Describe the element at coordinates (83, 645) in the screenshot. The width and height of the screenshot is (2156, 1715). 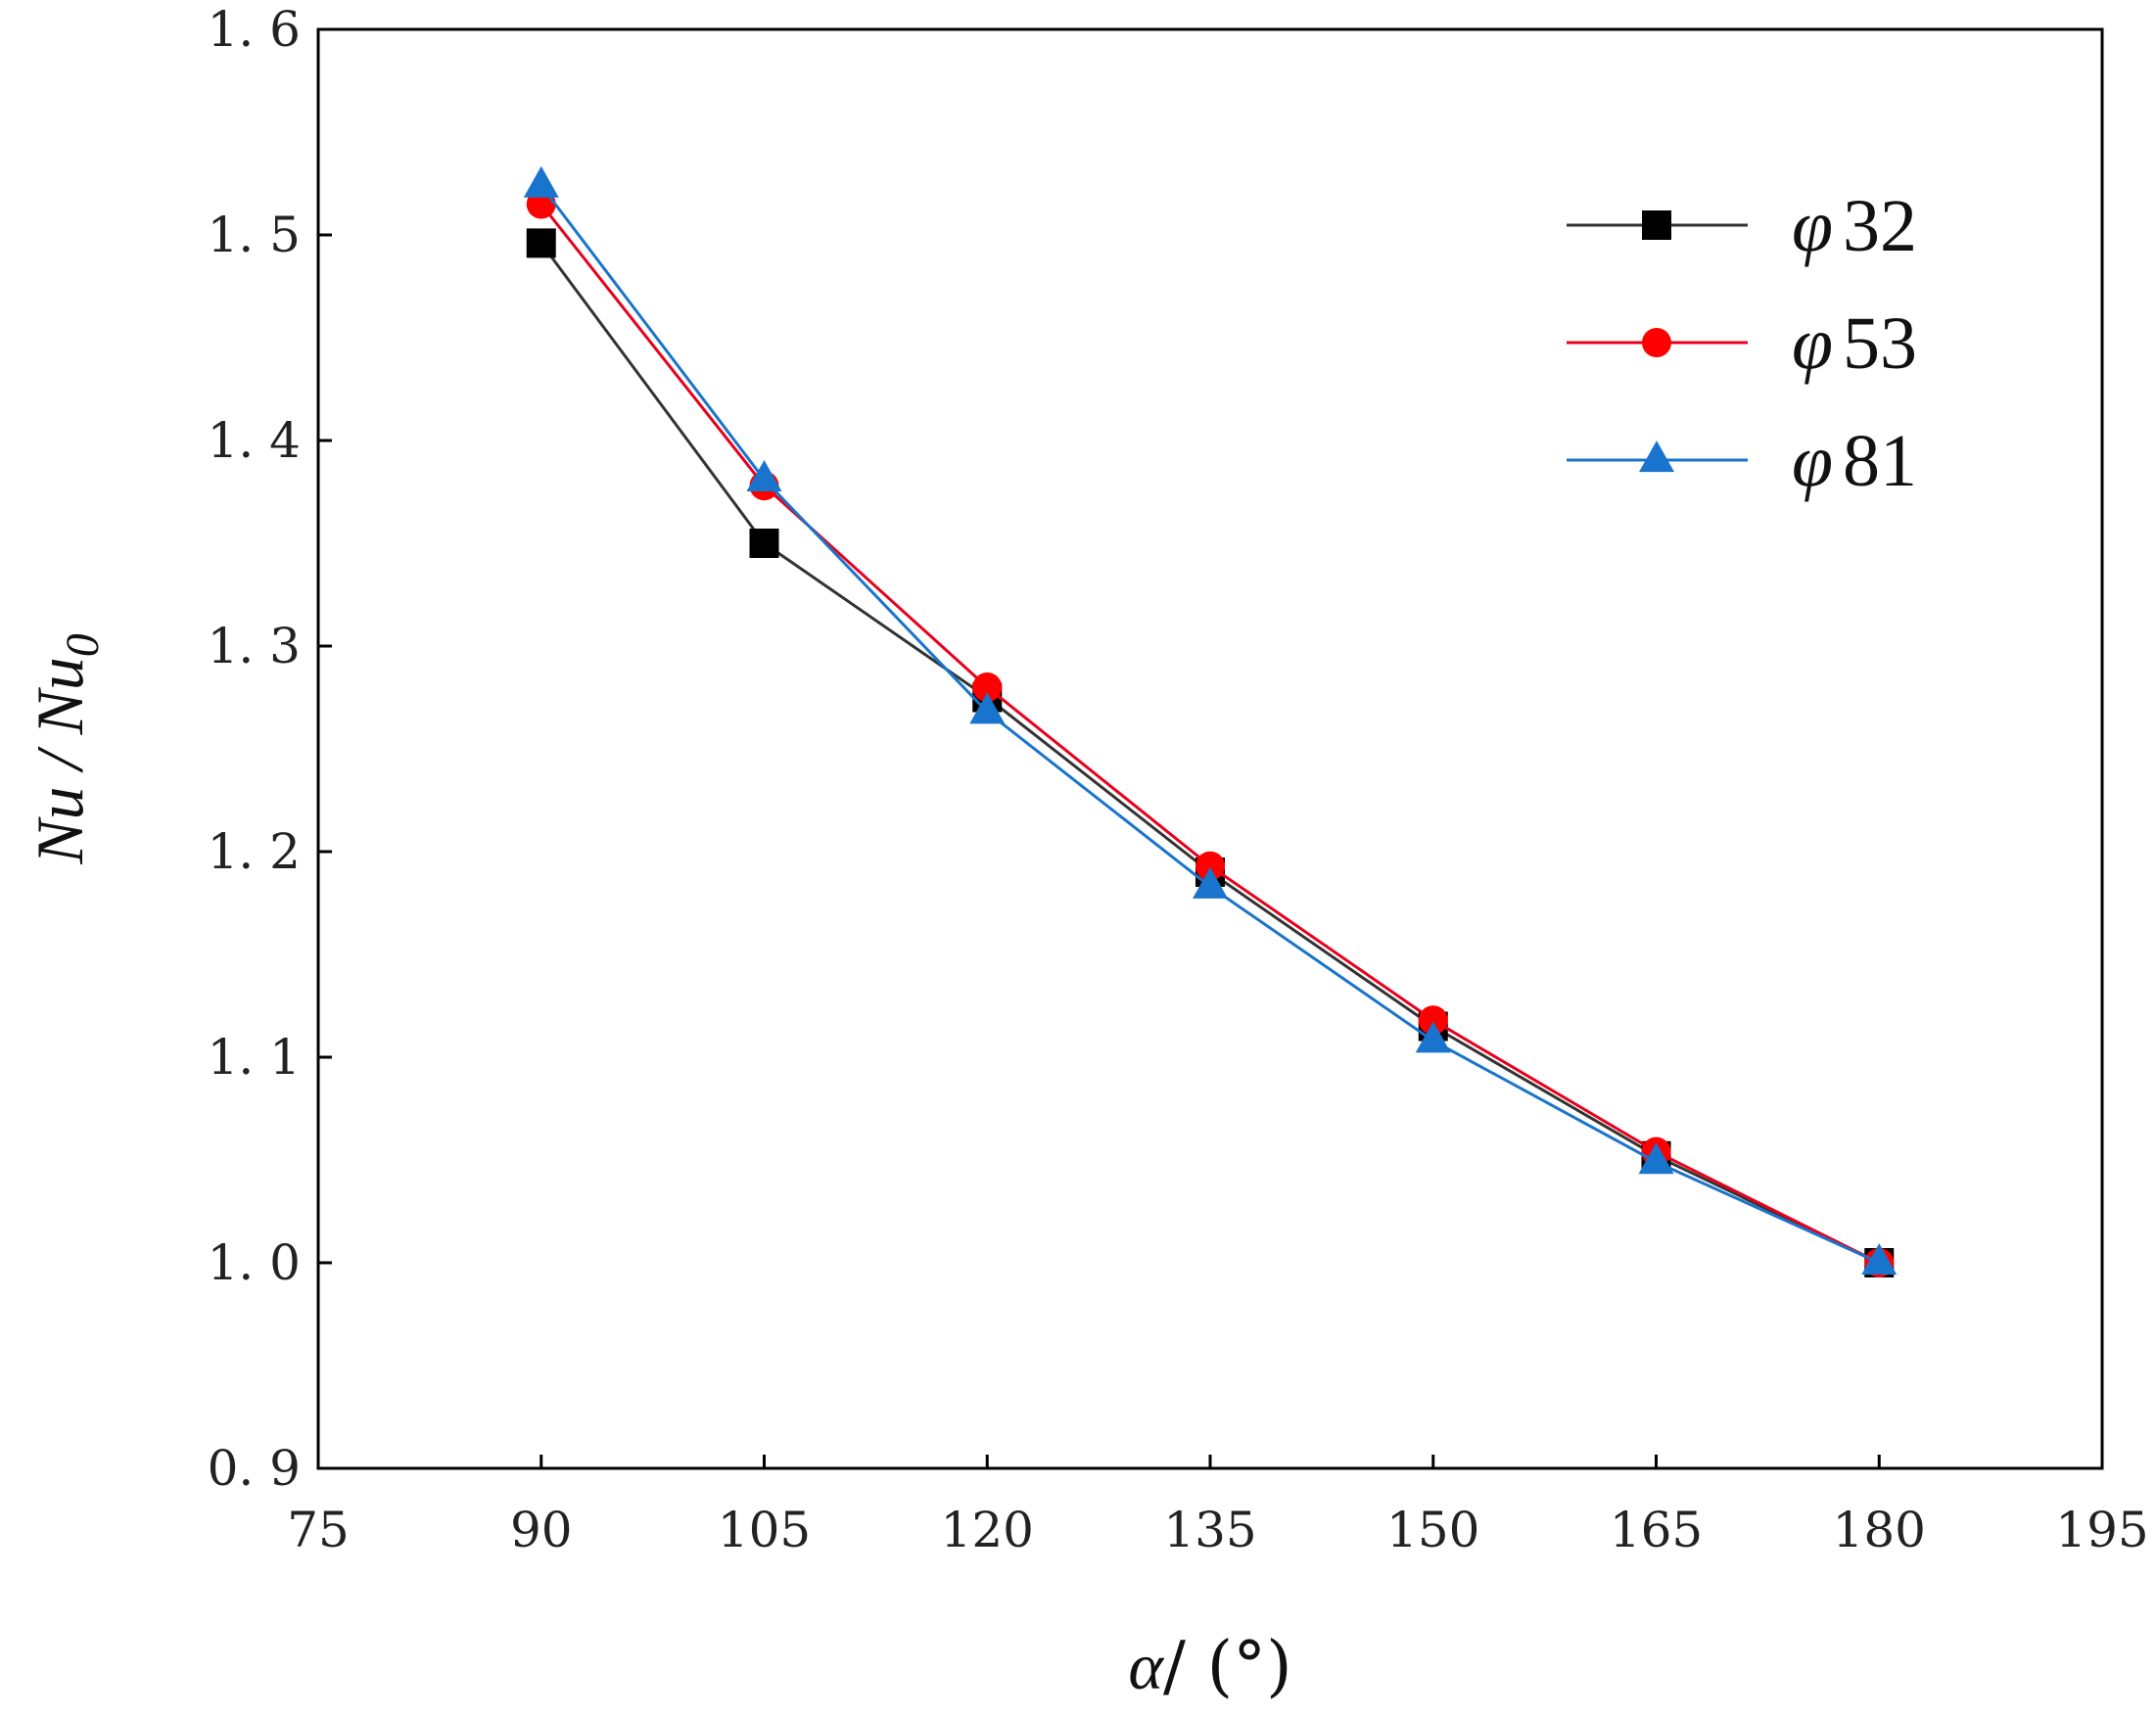
I see `y-axis-title-subscript: 0` at that location.